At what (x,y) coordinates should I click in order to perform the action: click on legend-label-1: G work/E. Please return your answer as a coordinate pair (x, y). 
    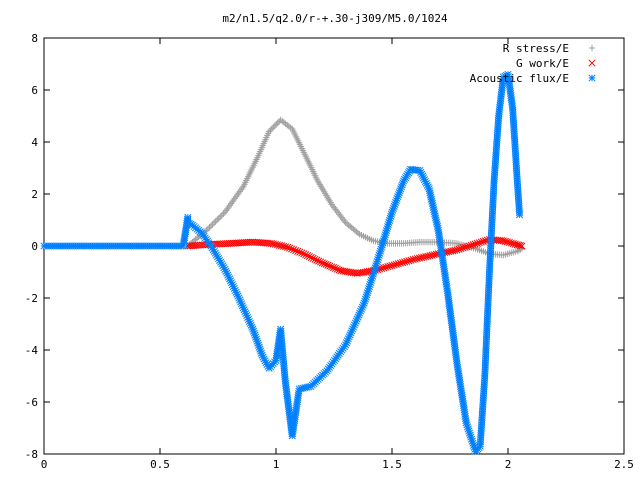
    Looking at the image, I should click on (542, 63).